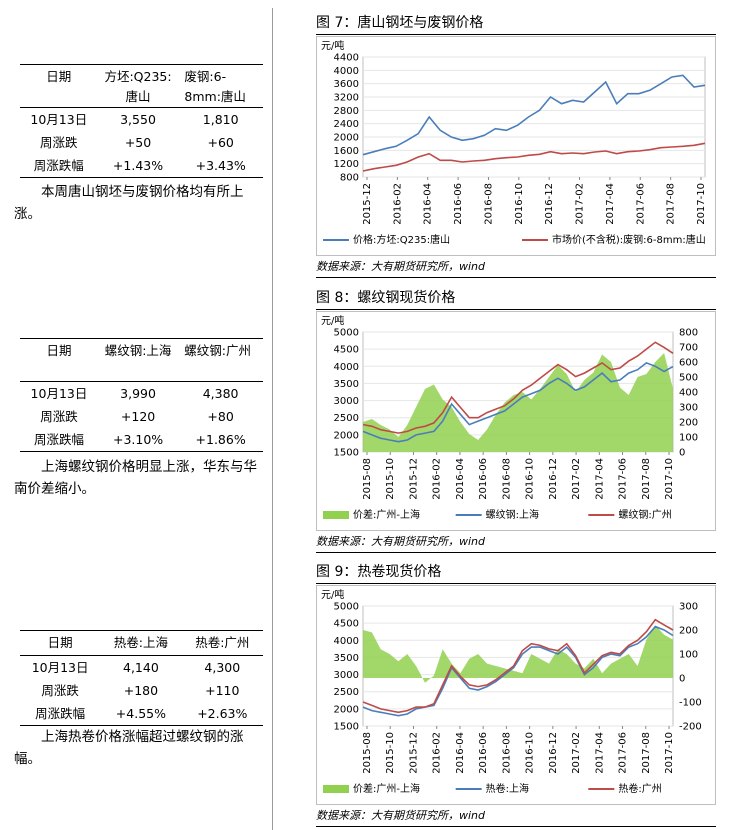  I want to click on table-cell: +180, so click(141, 690).